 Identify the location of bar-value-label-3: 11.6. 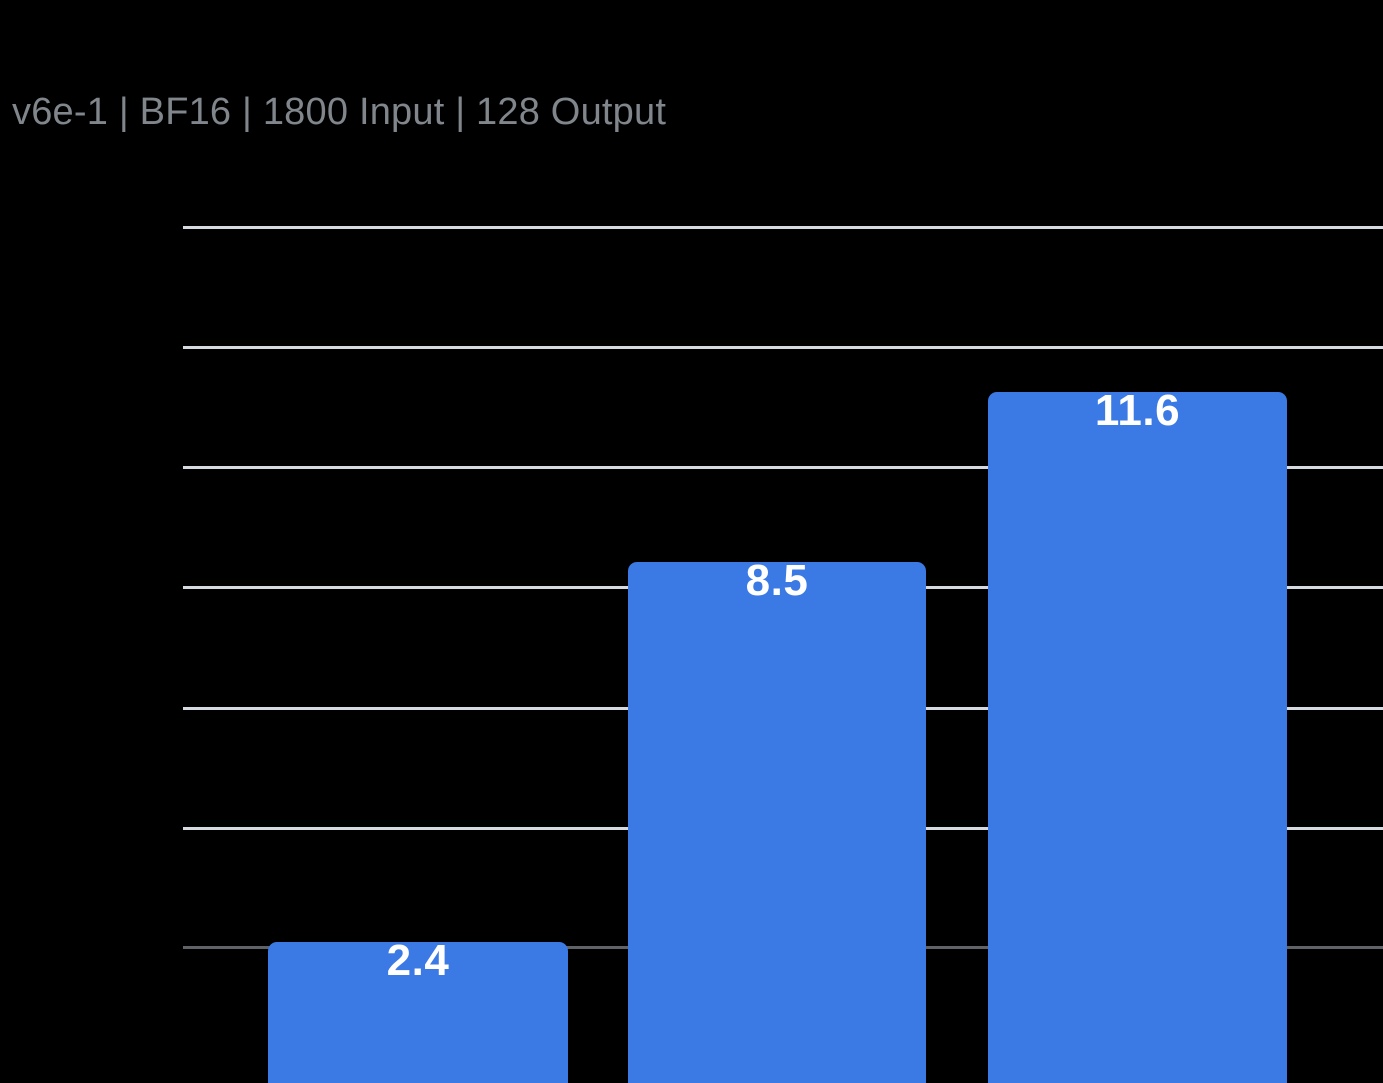
(1137, 410).